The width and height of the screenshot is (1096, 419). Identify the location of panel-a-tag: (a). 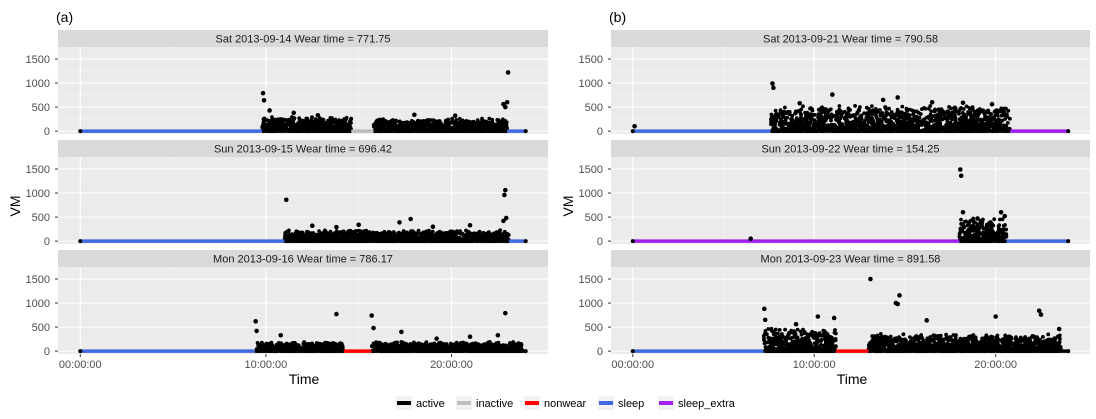
(64, 17).